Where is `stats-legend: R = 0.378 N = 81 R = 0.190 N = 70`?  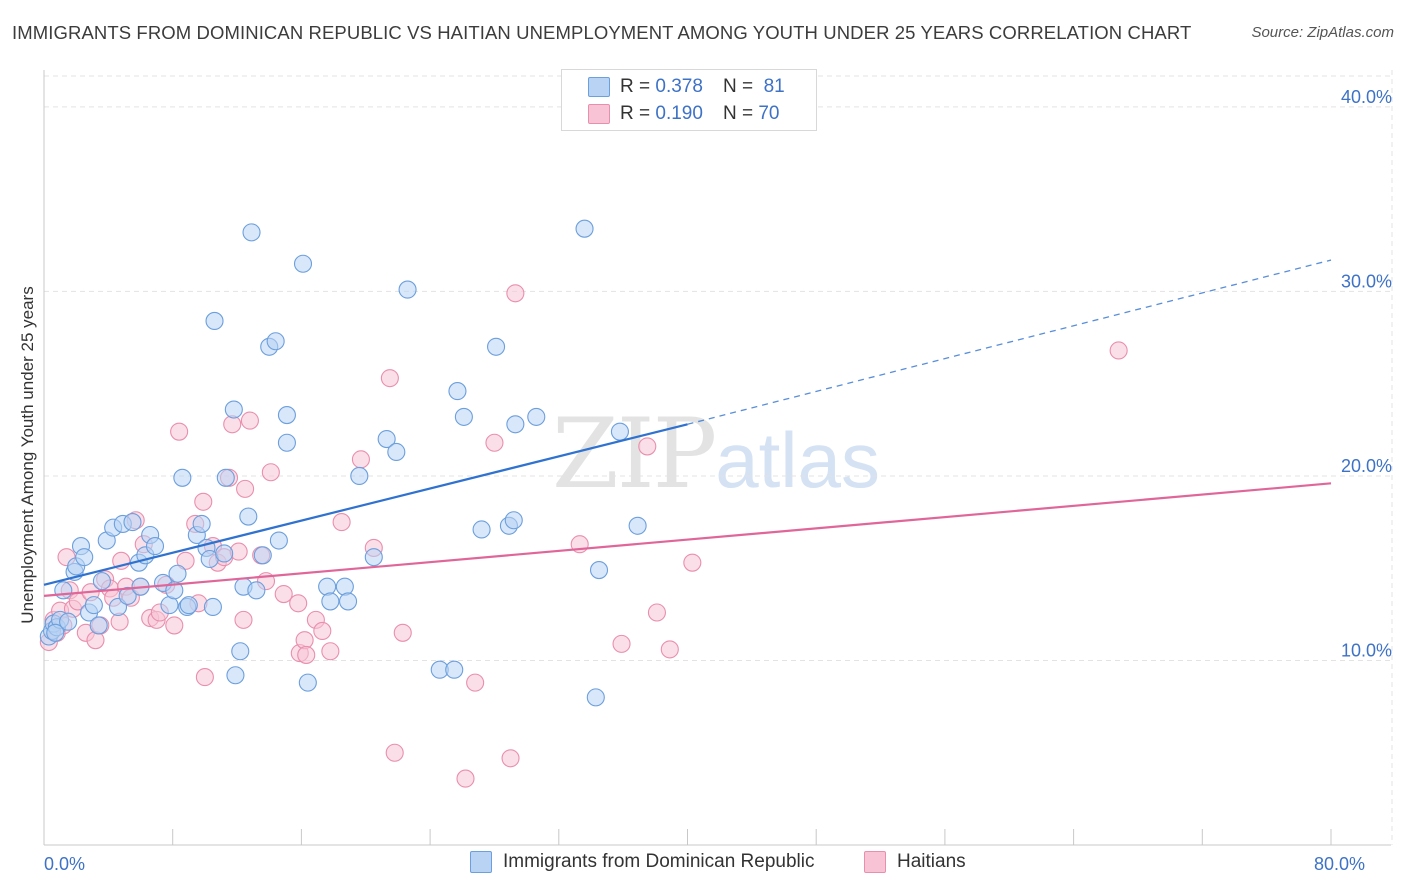
stats-legend: R = 0.378 N = 81 R = 0.190 N = 70 is located at coordinates (689, 100).